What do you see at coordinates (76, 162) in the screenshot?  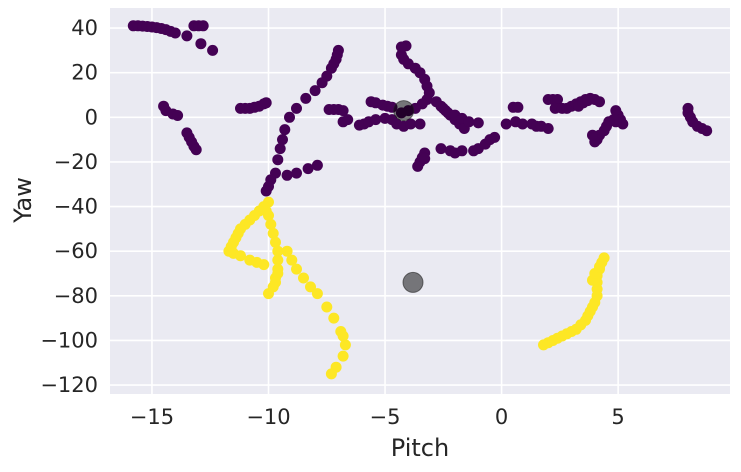 I see `y-tick-label: −20` at bounding box center [76, 162].